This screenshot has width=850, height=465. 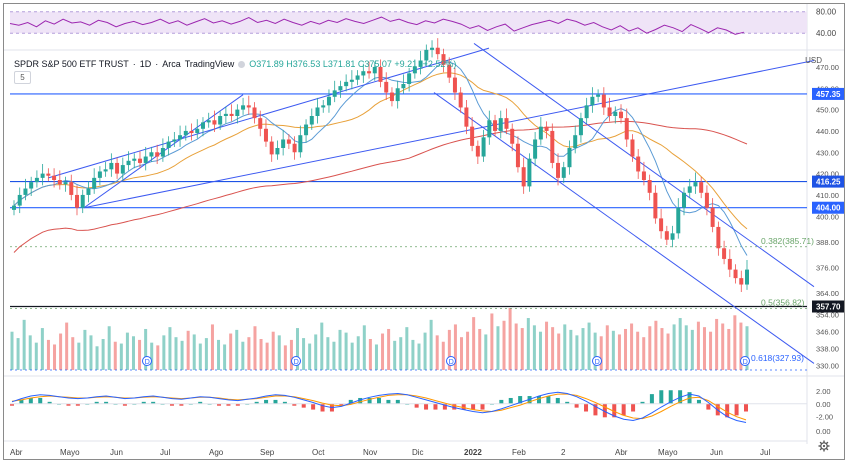 I want to click on price-axis-column, so click(x=825, y=231).